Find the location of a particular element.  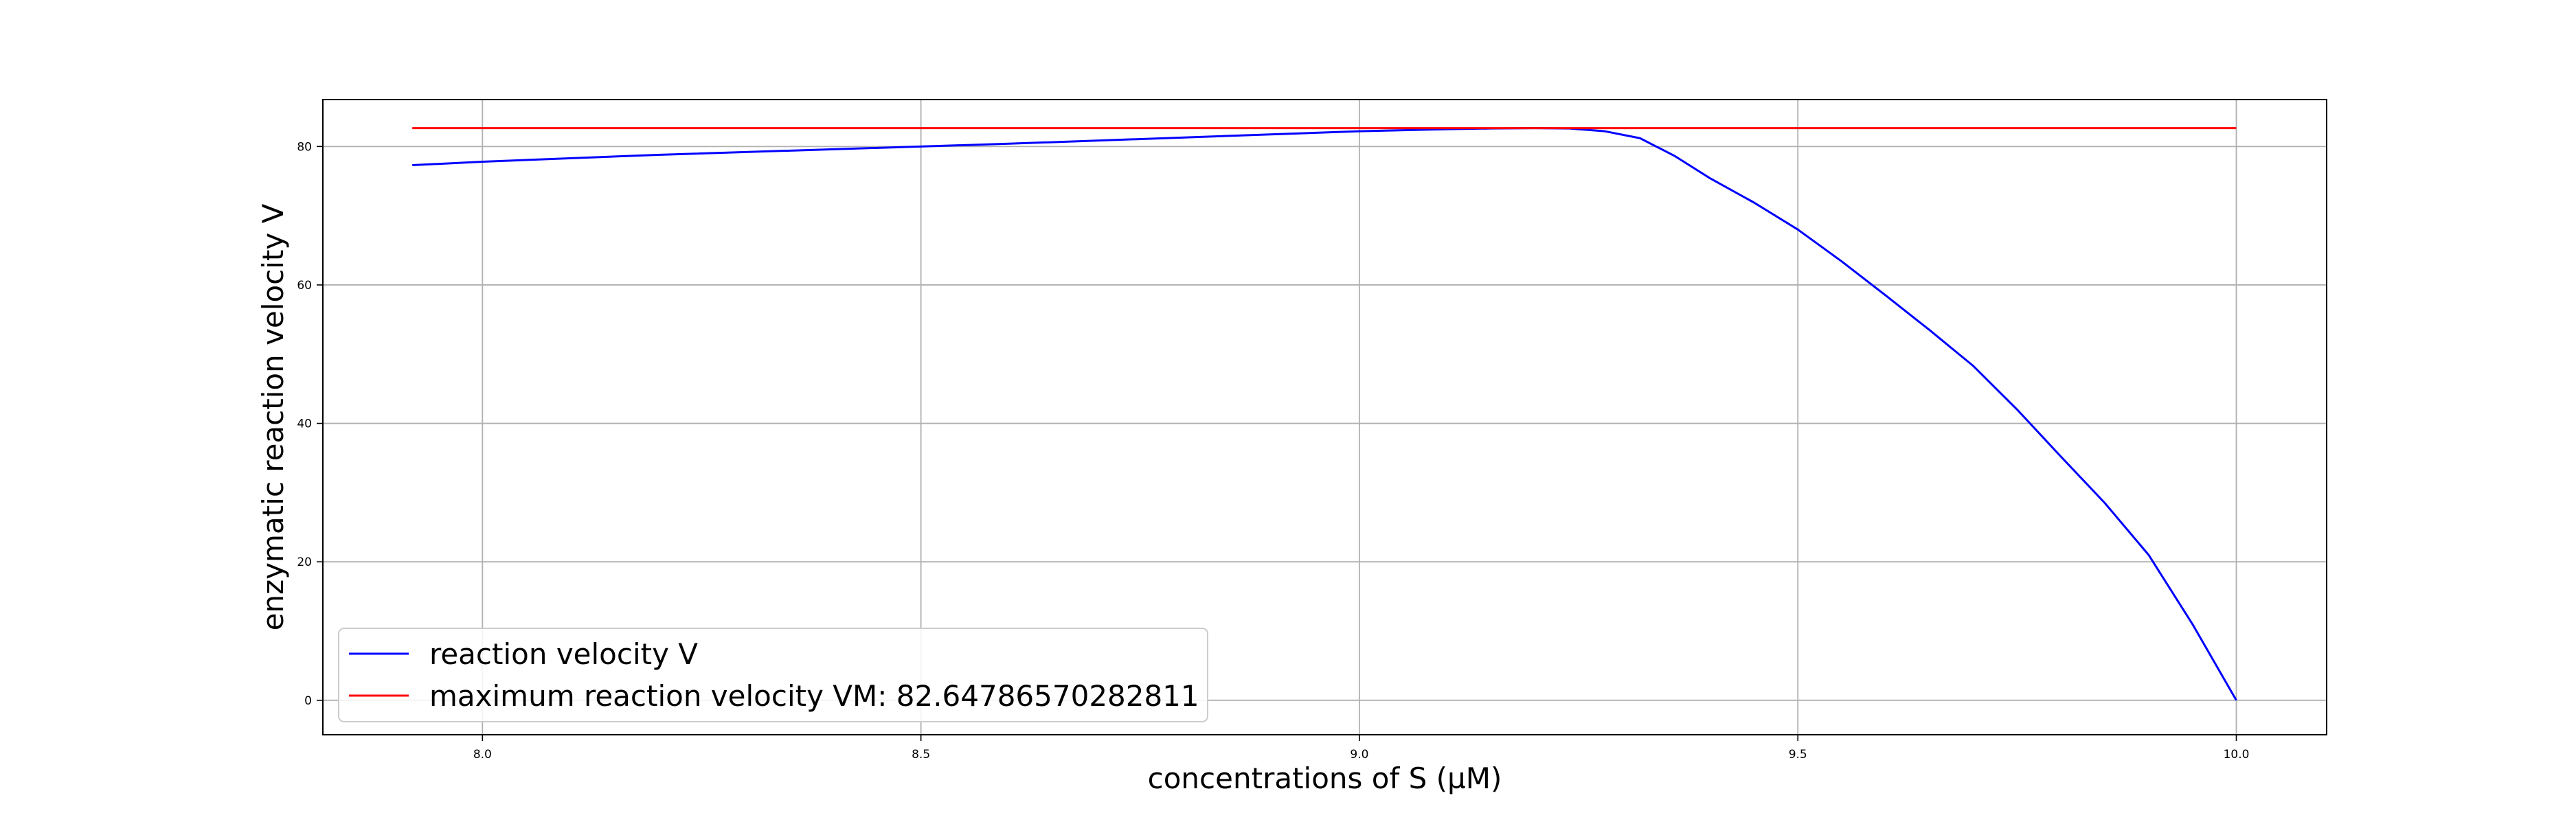

x-tick-label: 10.0 is located at coordinates (2237, 755).